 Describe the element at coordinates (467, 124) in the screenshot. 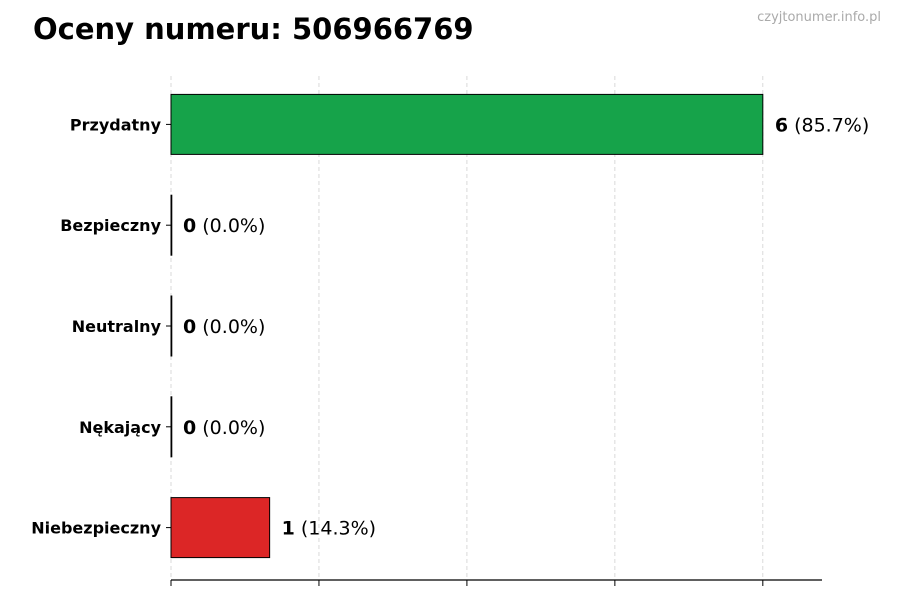

I see `bar-przydatny` at that location.